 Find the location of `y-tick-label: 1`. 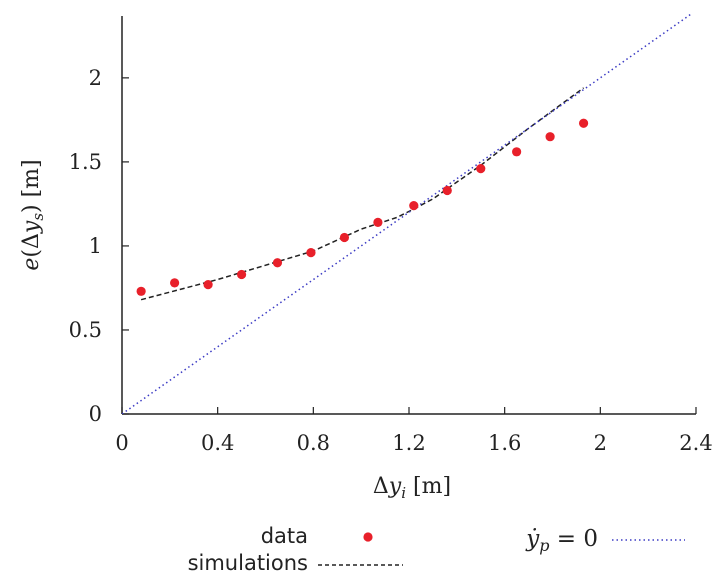

y-tick-label: 1 is located at coordinates (95, 246).